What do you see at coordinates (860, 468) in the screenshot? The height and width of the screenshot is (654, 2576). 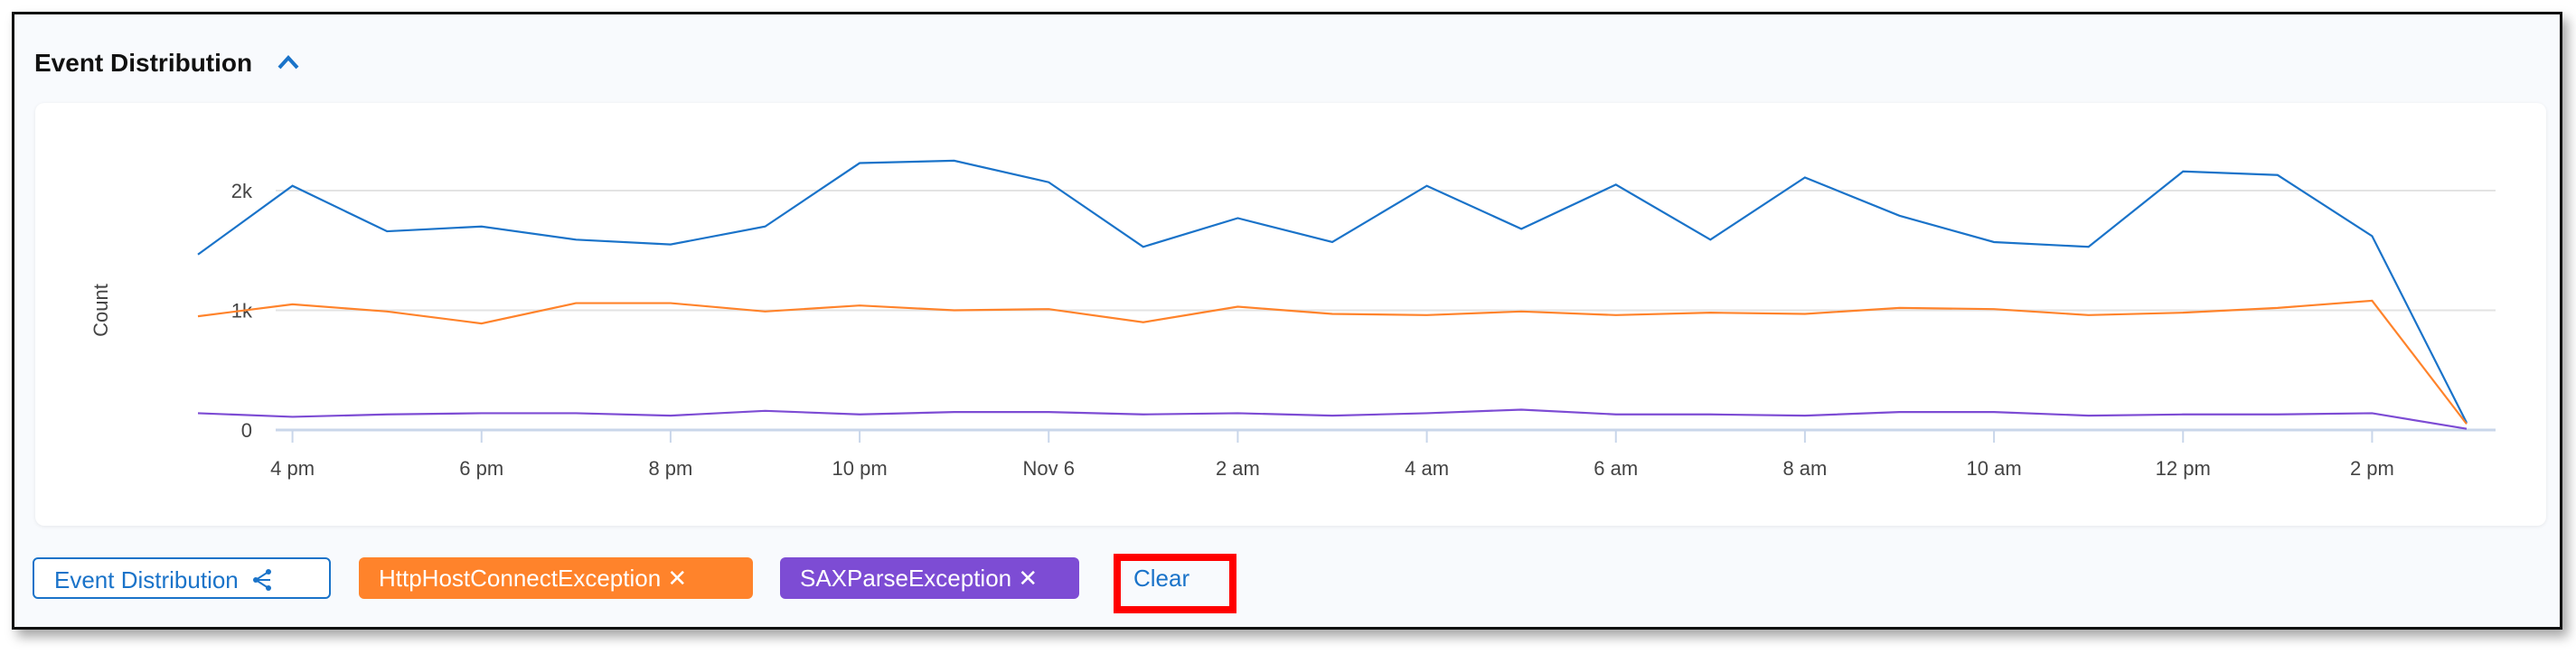 I see `x-tick-label: 10 pm` at bounding box center [860, 468].